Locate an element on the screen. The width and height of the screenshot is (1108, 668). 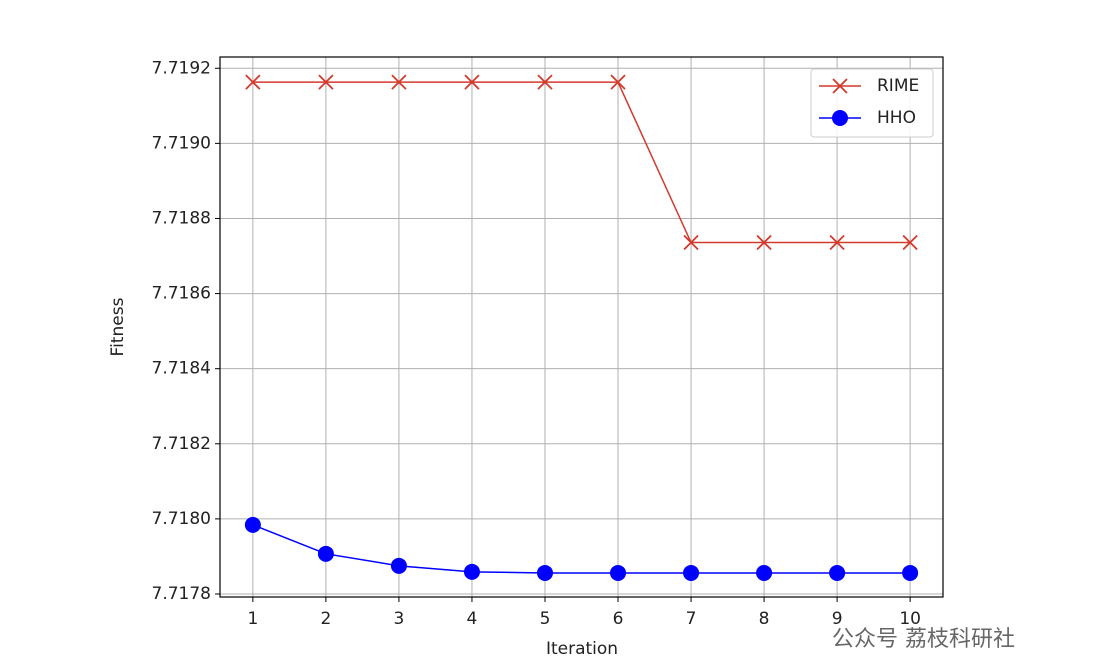
legend-label: HHO is located at coordinates (896, 118).